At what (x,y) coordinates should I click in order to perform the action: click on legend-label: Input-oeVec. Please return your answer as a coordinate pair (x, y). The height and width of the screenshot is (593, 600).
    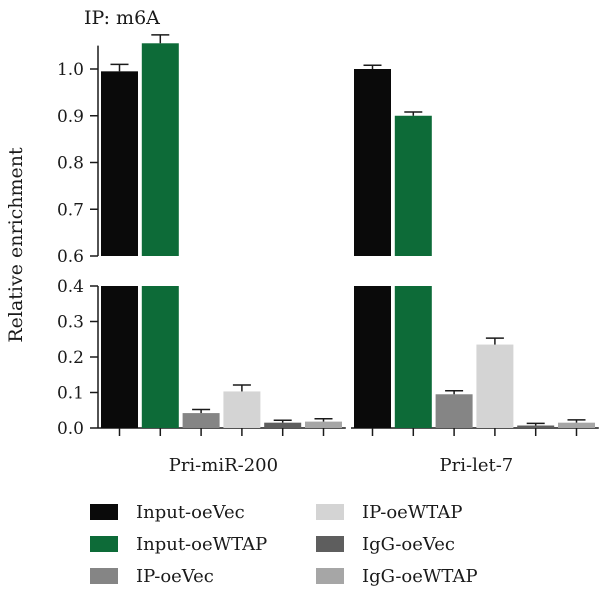
    Looking at the image, I should click on (190, 512).